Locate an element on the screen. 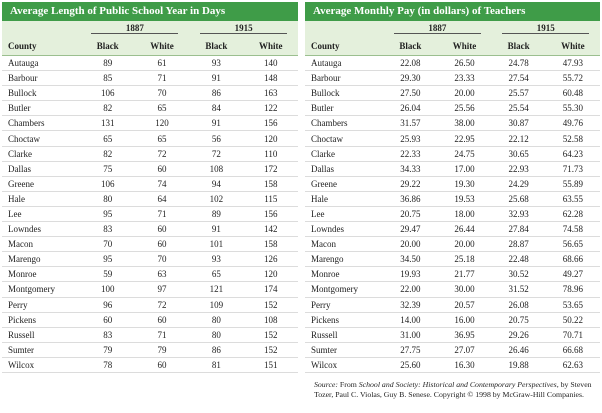 This screenshot has height=413, width=602. county-cell: Chambers is located at coordinates (41, 123).